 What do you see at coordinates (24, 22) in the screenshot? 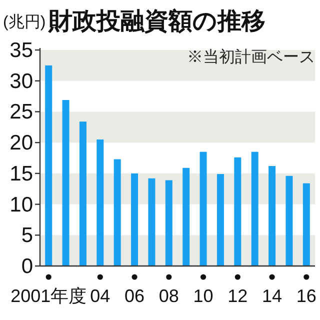
I see `y-axis-title: (兆円)` at bounding box center [24, 22].